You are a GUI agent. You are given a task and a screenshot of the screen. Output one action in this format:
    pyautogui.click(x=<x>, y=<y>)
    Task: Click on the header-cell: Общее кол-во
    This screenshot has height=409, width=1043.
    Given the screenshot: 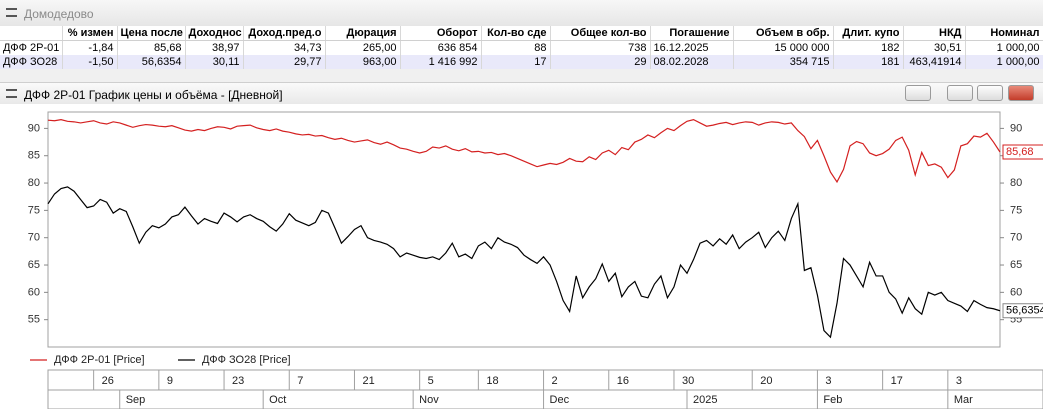 What is the action you would take?
    pyautogui.click(x=600, y=33)
    